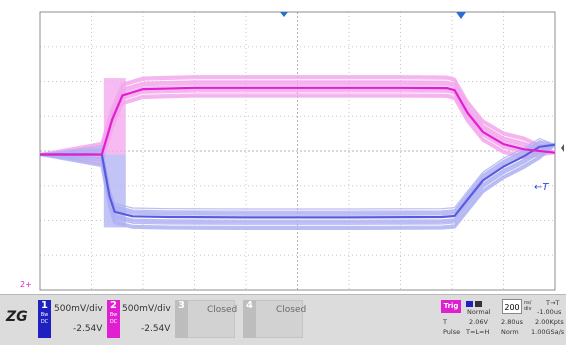 The image size is (566, 345). What do you see at coordinates (452, 332) in the screenshot?
I see `trigger-type: Pulse` at bounding box center [452, 332].